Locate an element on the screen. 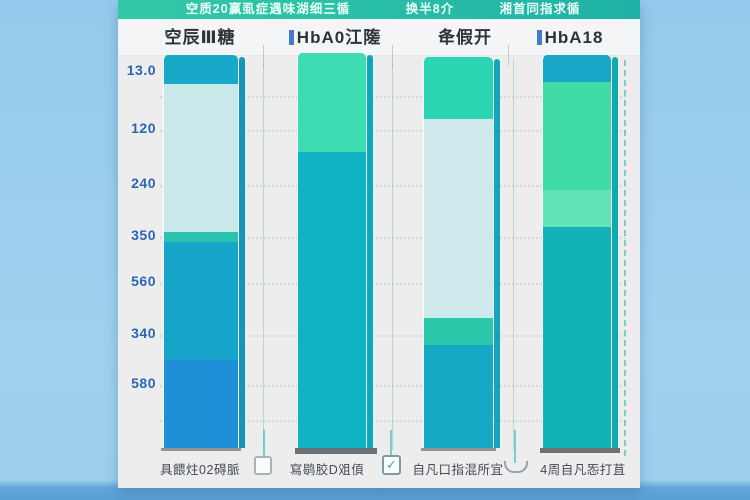 This screenshot has width=750, height=500. x-axis-label: 寫鹖㬵D㸖㑯 is located at coordinates (327, 470).